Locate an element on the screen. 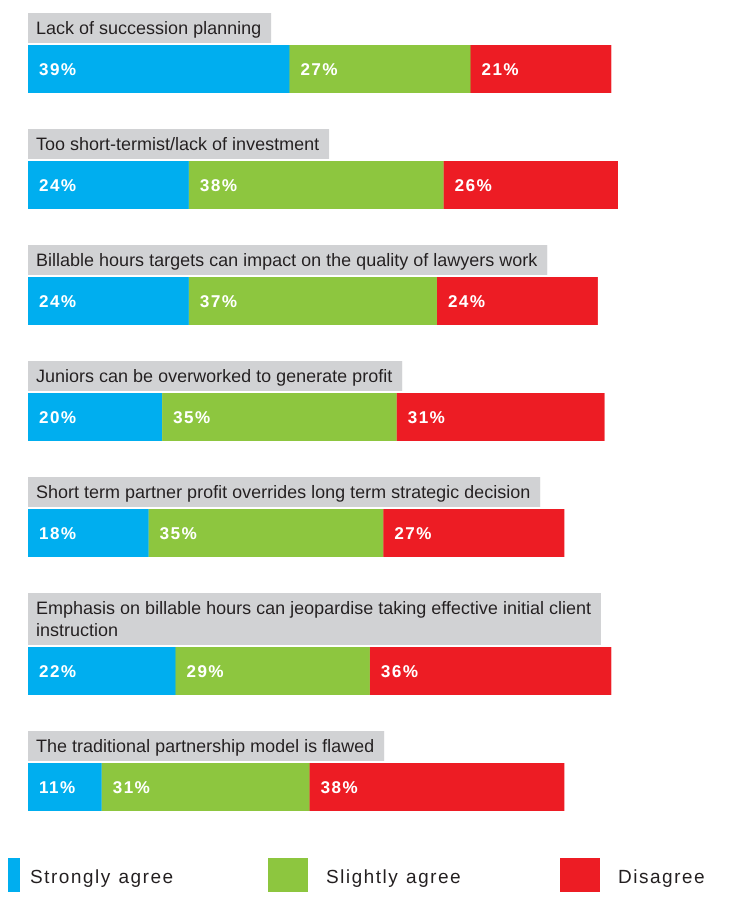 The image size is (738, 910). legend-label: Disagree is located at coordinates (662, 877).